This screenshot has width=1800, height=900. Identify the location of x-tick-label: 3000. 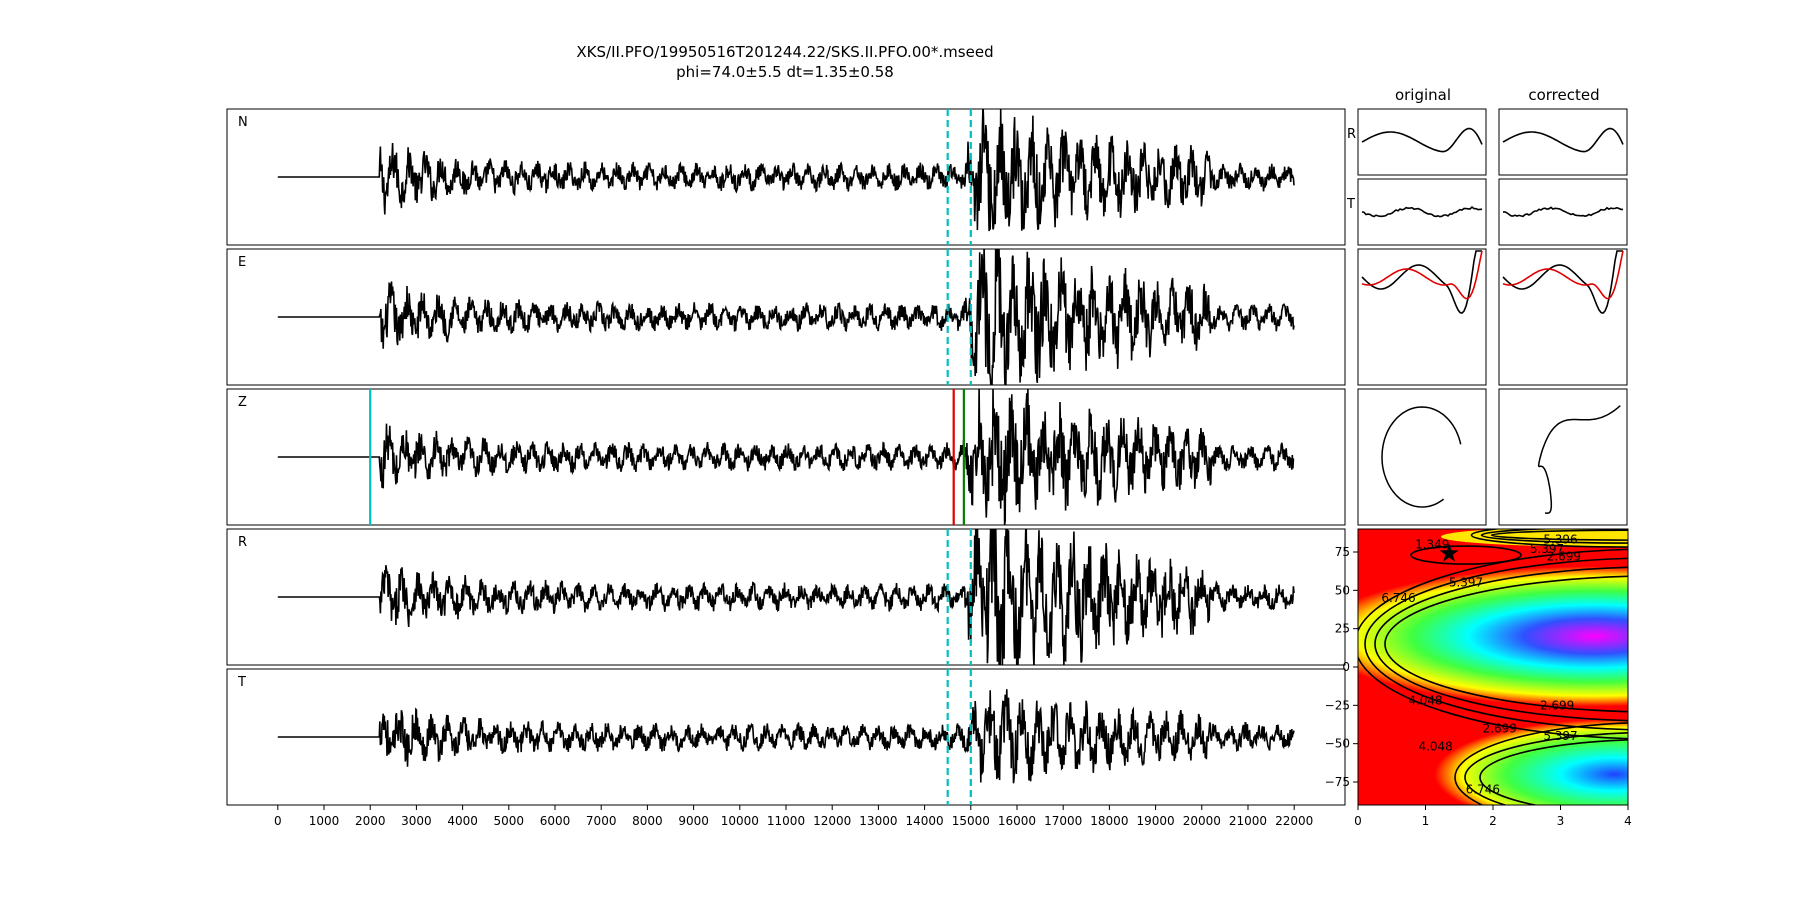
(416, 821).